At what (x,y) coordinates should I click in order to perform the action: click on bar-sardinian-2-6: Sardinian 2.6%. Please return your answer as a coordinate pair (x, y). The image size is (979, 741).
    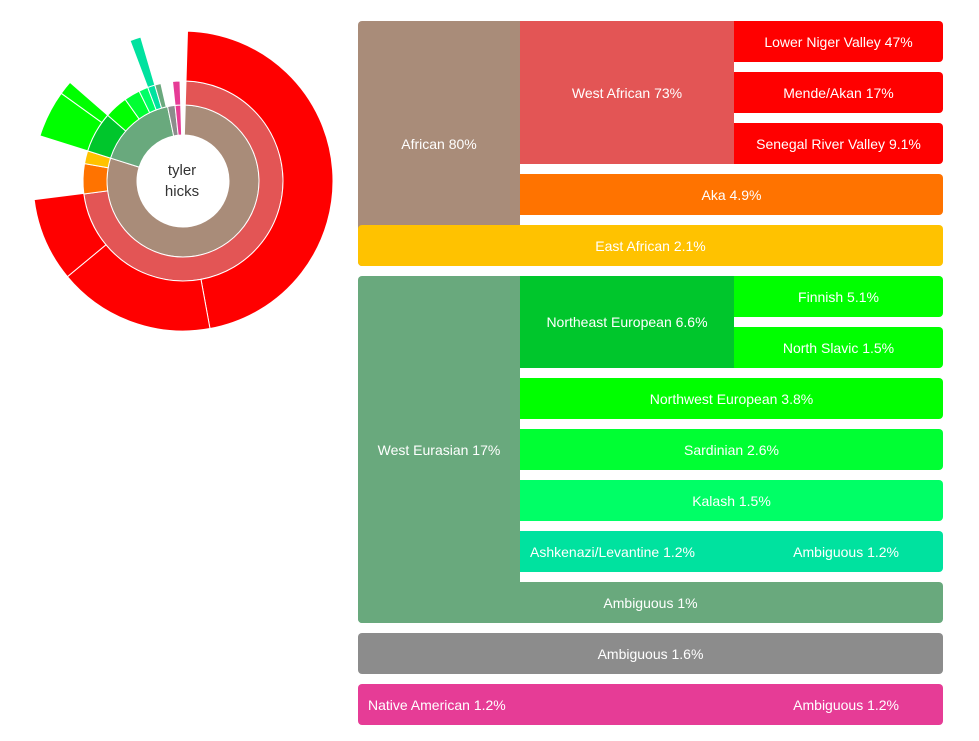
    Looking at the image, I should click on (731, 449).